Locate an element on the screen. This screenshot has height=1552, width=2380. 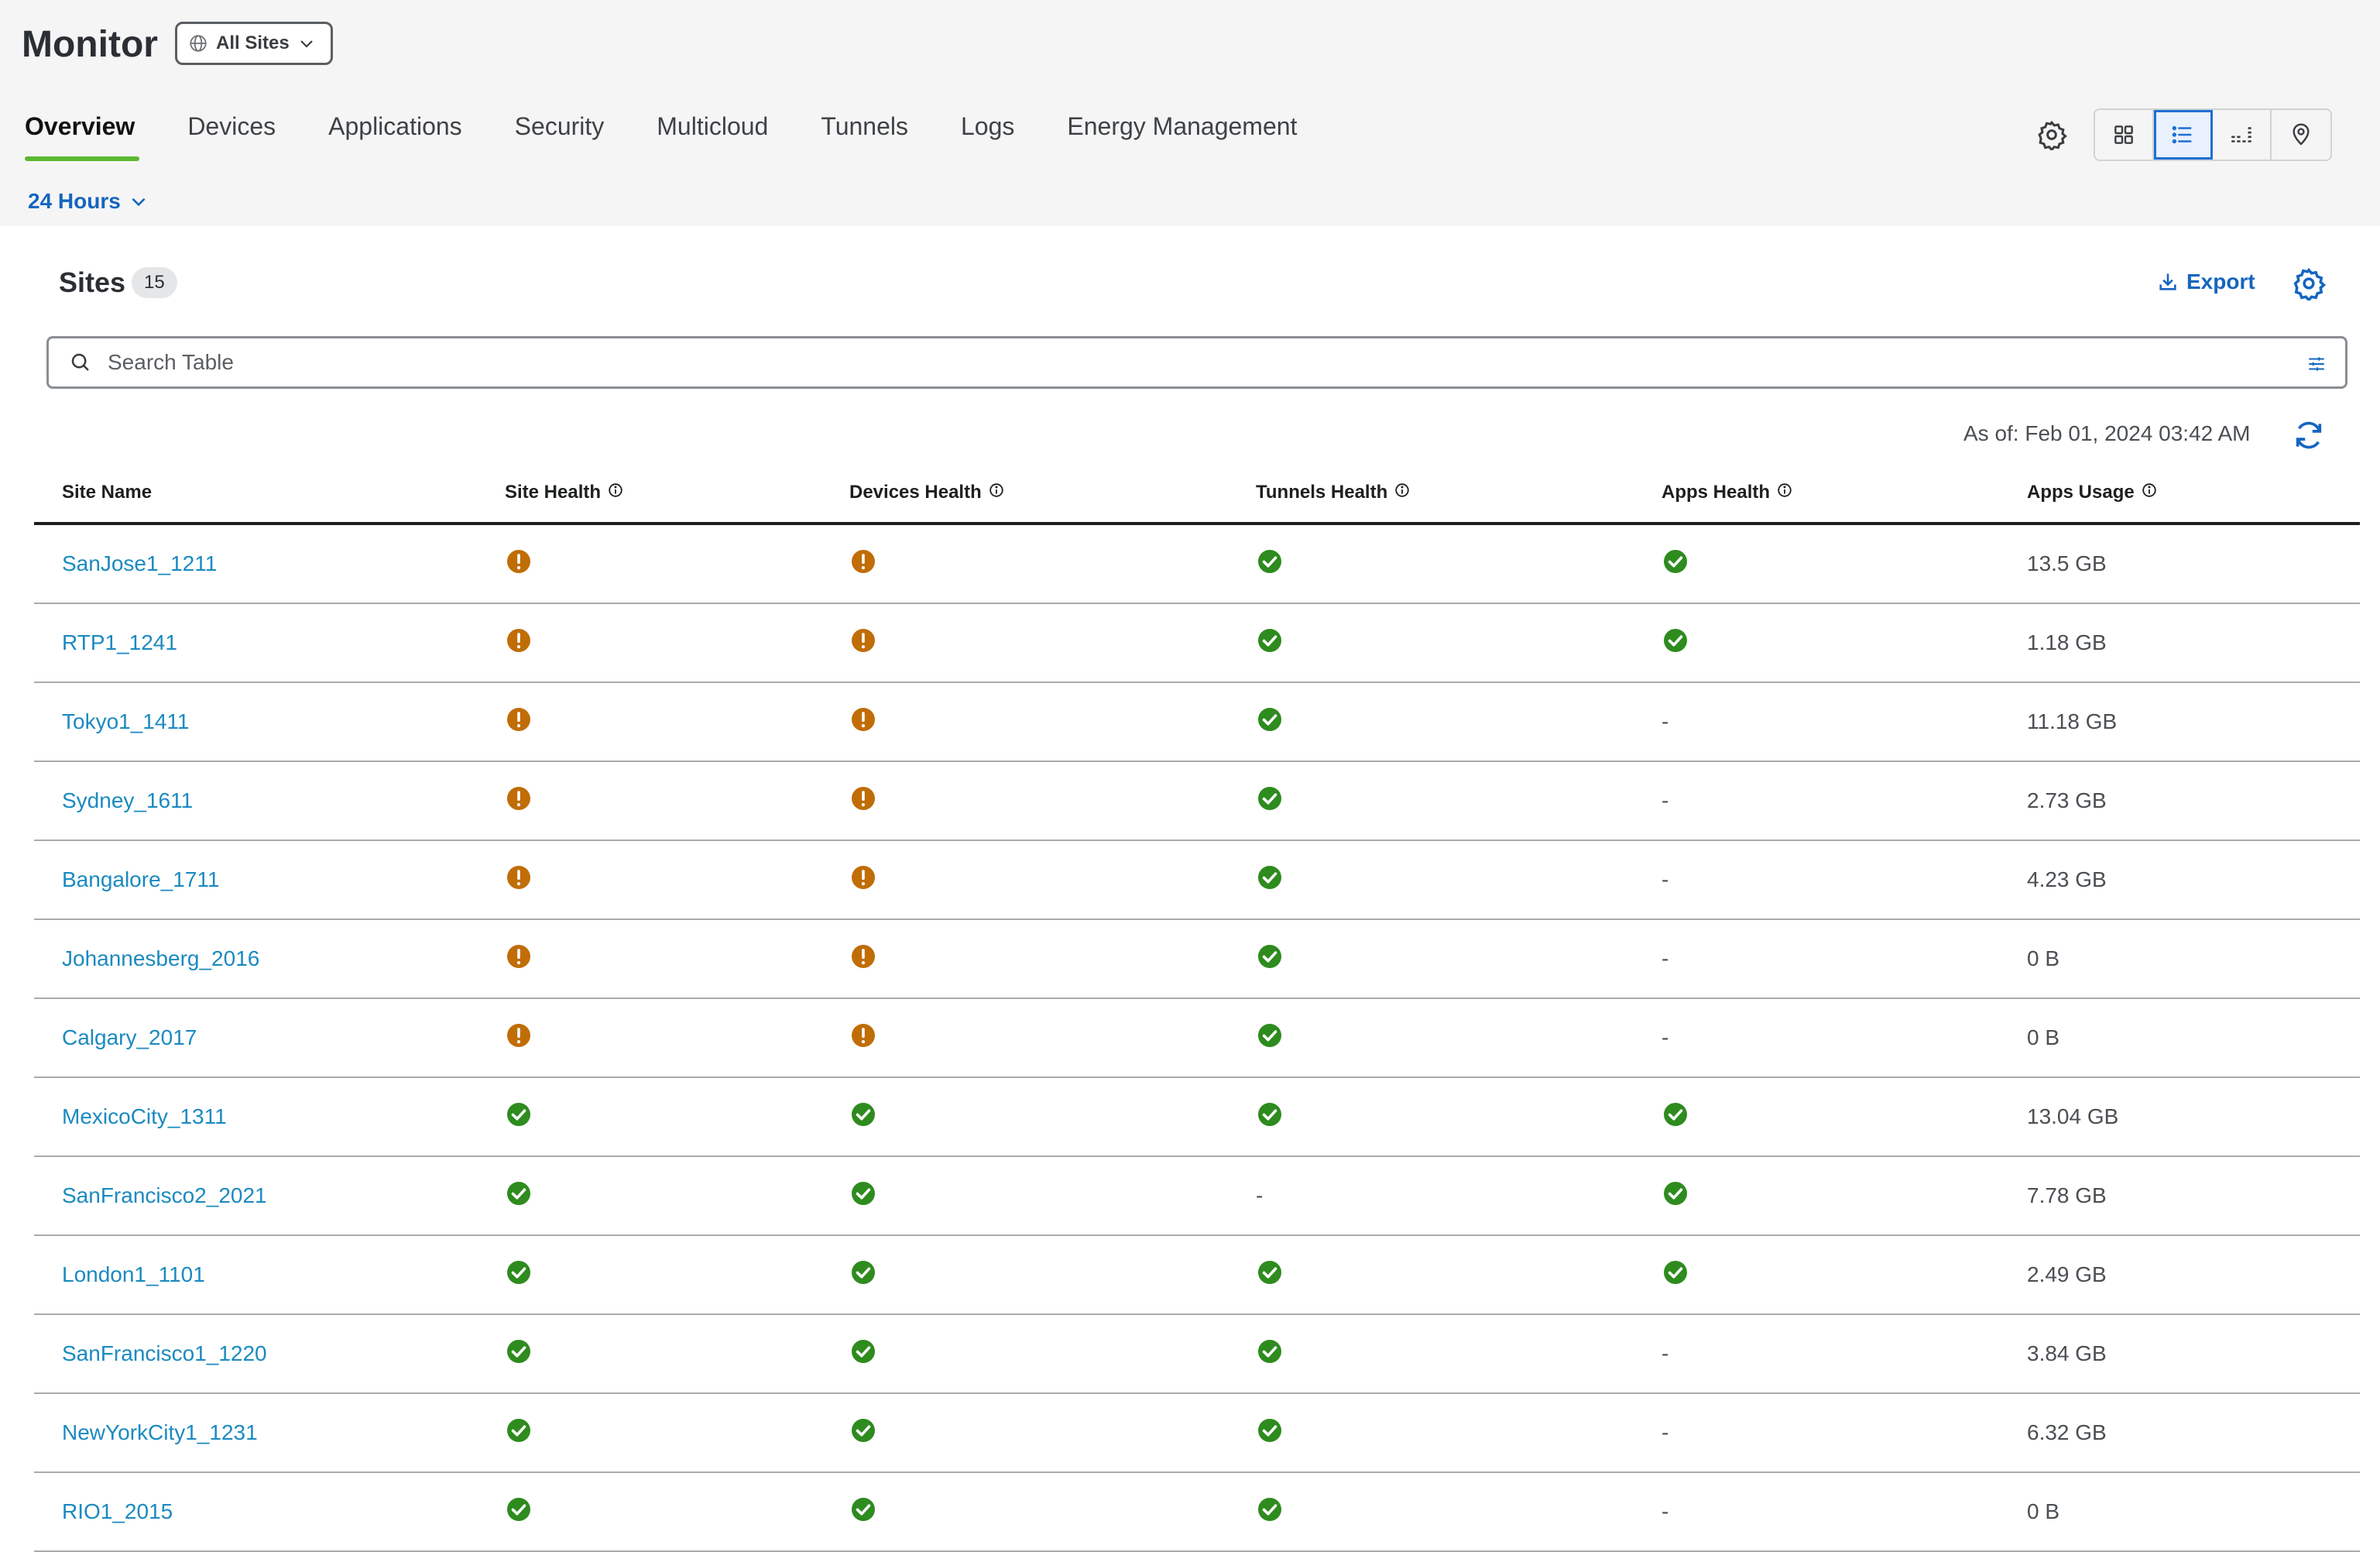
search-table-field is located at coordinates (1196, 363).